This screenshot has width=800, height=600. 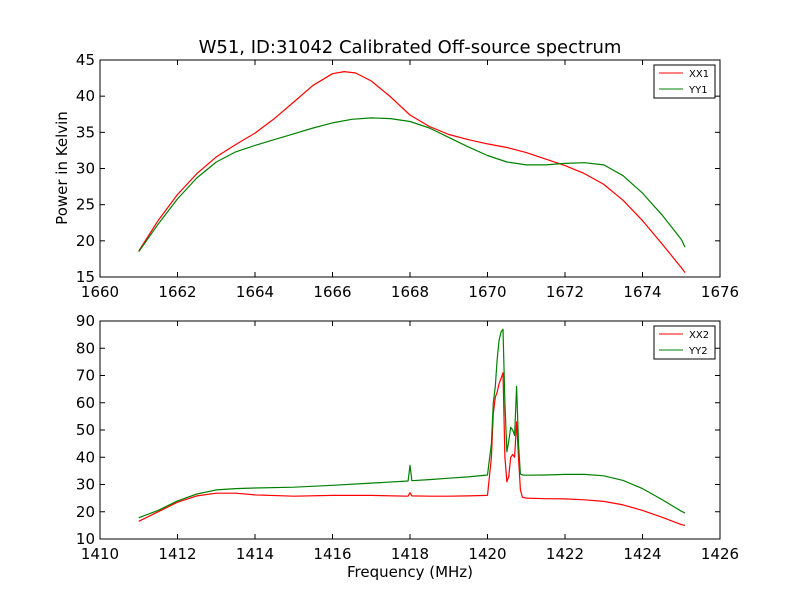 I want to click on bottom-x-tick-label: 1426, so click(x=720, y=554).